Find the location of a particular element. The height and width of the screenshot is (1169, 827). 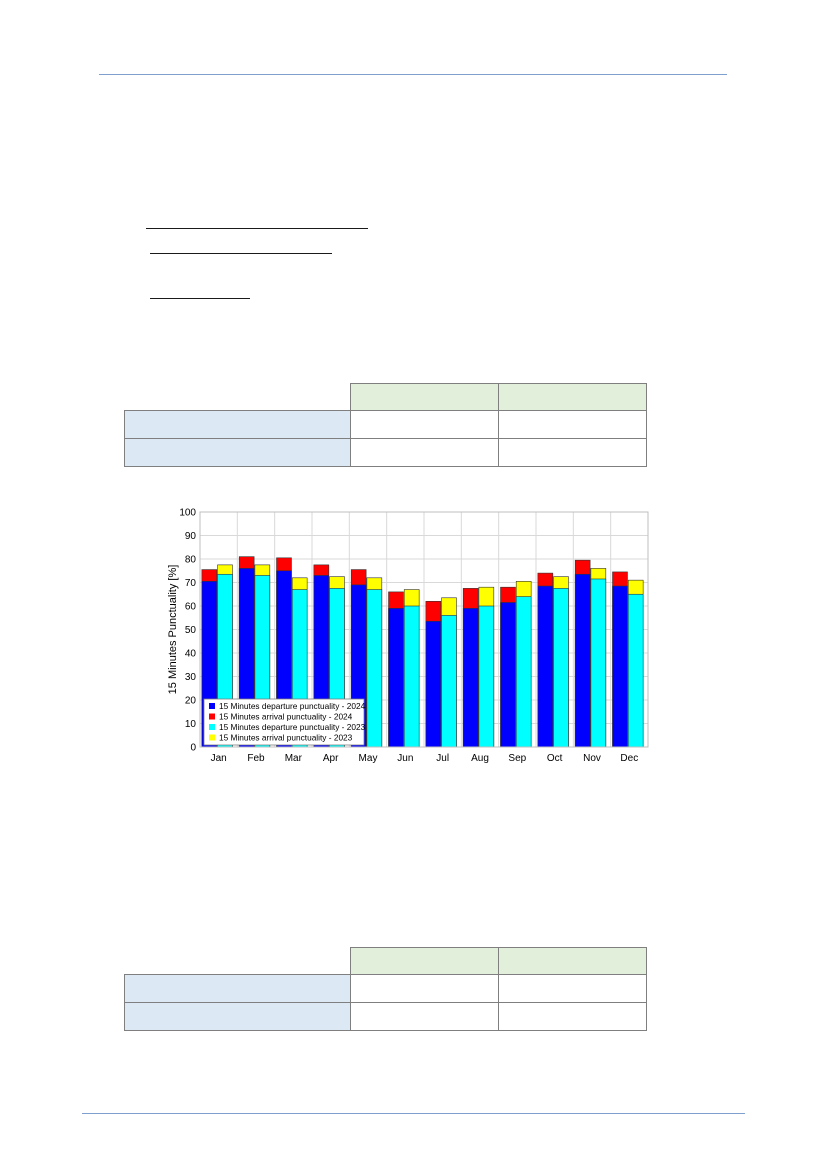

kpi-table-top is located at coordinates (385, 425).